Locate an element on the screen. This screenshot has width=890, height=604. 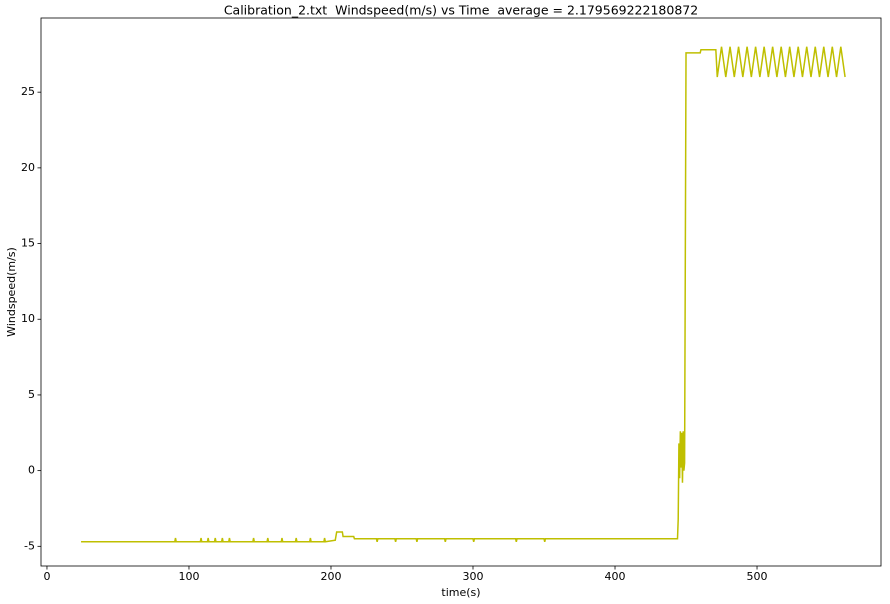
y-tick-label: 25 is located at coordinates (28, 91).